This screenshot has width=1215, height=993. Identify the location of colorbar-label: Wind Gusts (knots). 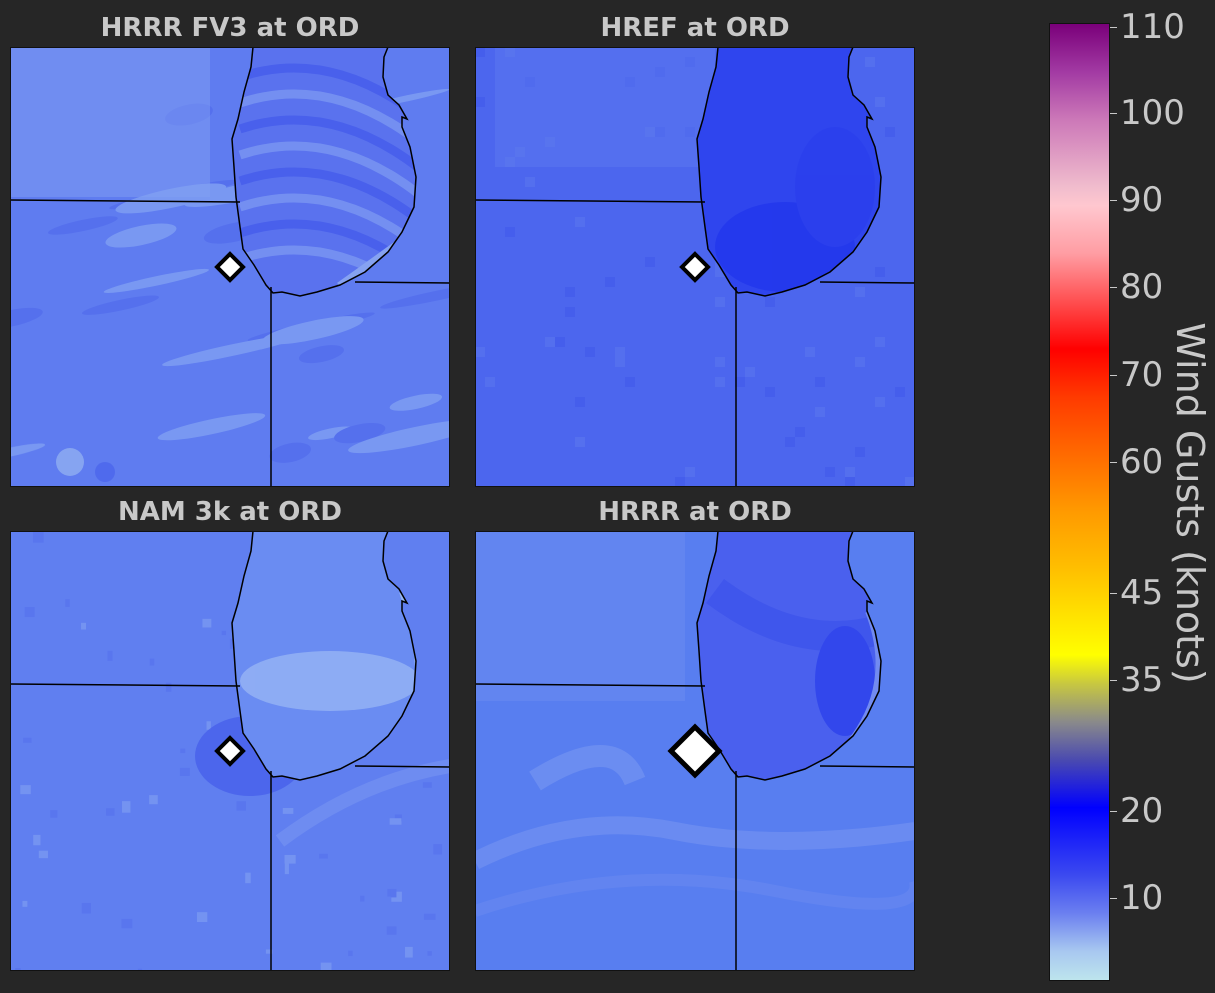
(1190, 503).